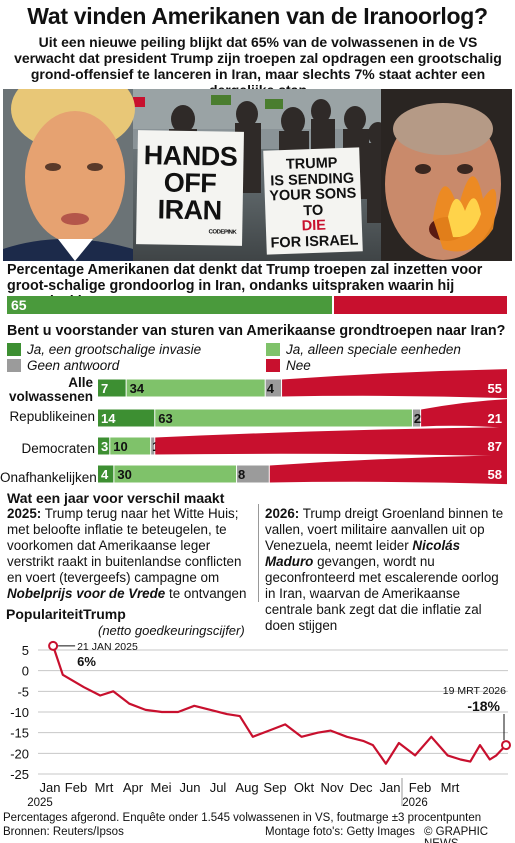  Describe the element at coordinates (23, 691) in the screenshot. I see `y-tick-label: -5` at that location.